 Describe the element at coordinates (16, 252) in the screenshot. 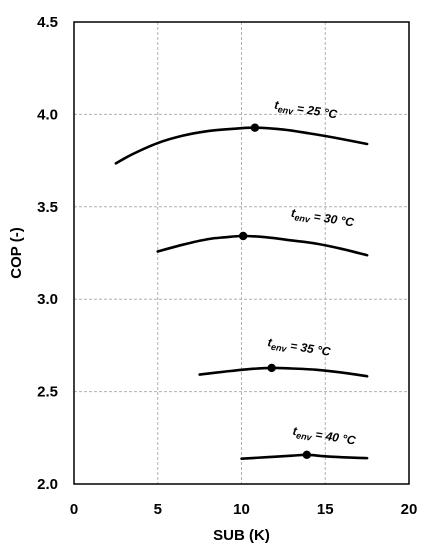

I see `y-axis-label: COP (-)` at that location.